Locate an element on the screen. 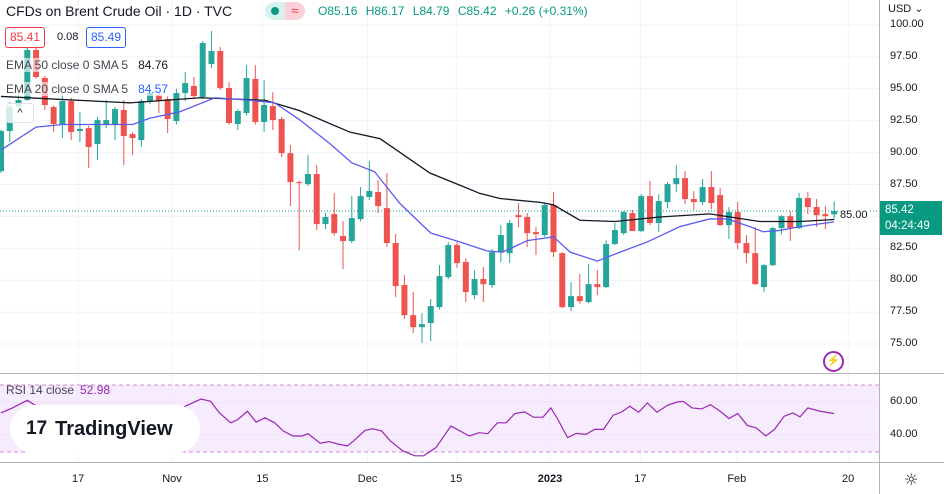 This screenshot has width=944, height=494. time-tick-label: 20 is located at coordinates (848, 479).